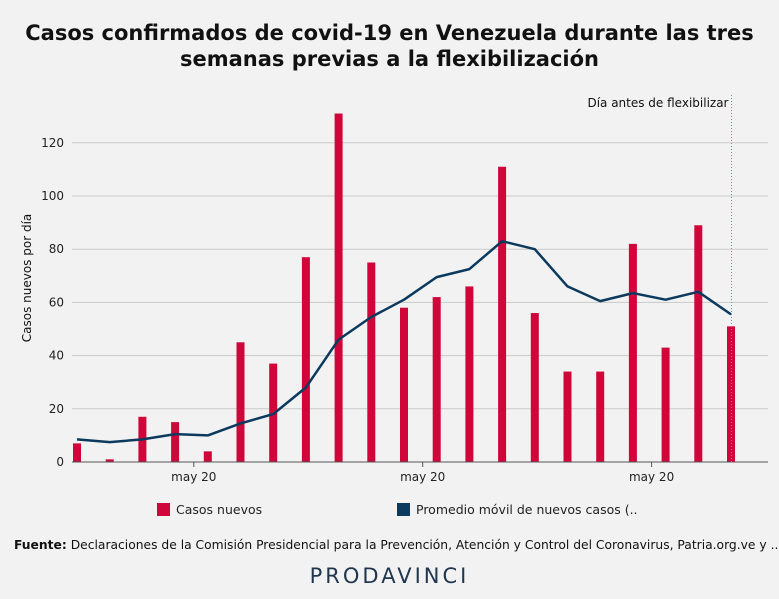 The width and height of the screenshot is (779, 599). I want to click on x-tick-label-1: may 20, so click(422, 477).